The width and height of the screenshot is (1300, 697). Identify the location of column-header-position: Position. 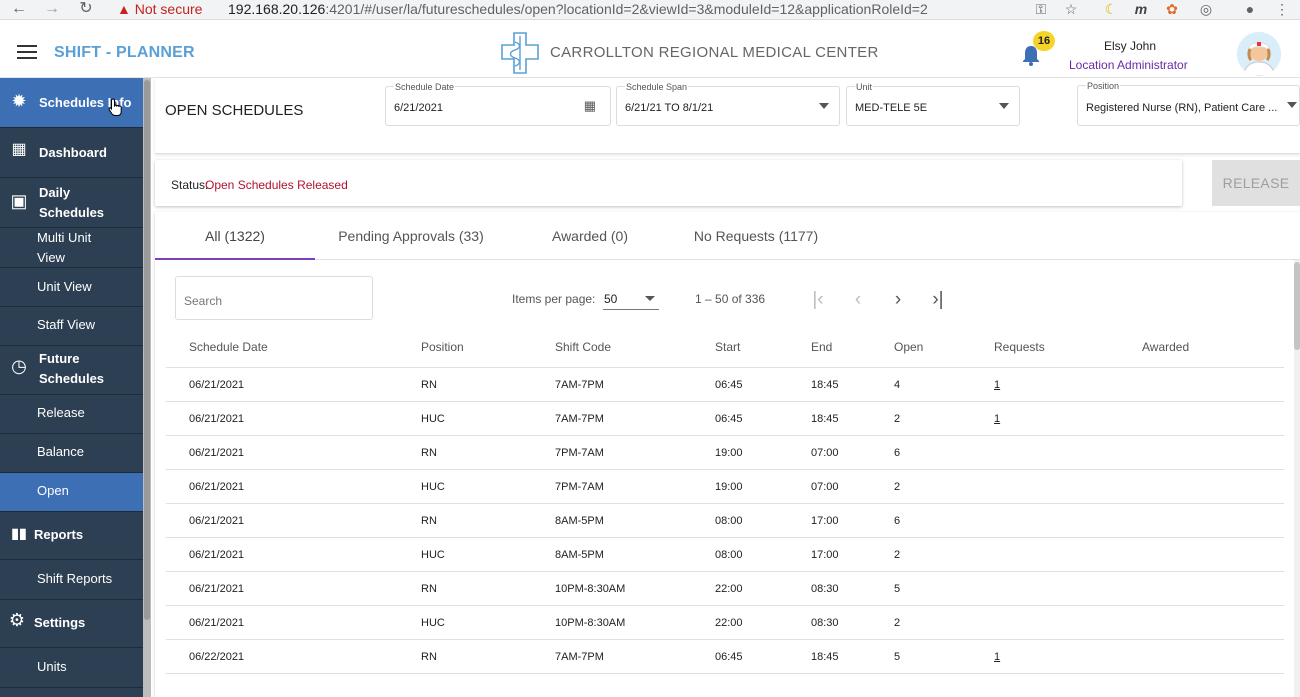
(442, 347).